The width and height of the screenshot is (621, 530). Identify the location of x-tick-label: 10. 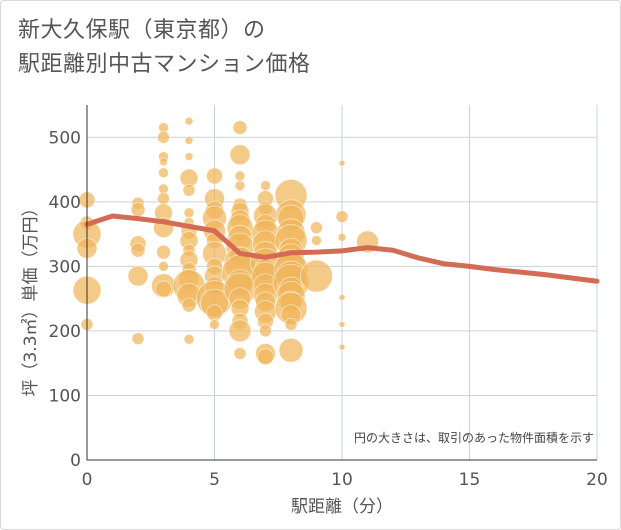
(342, 480).